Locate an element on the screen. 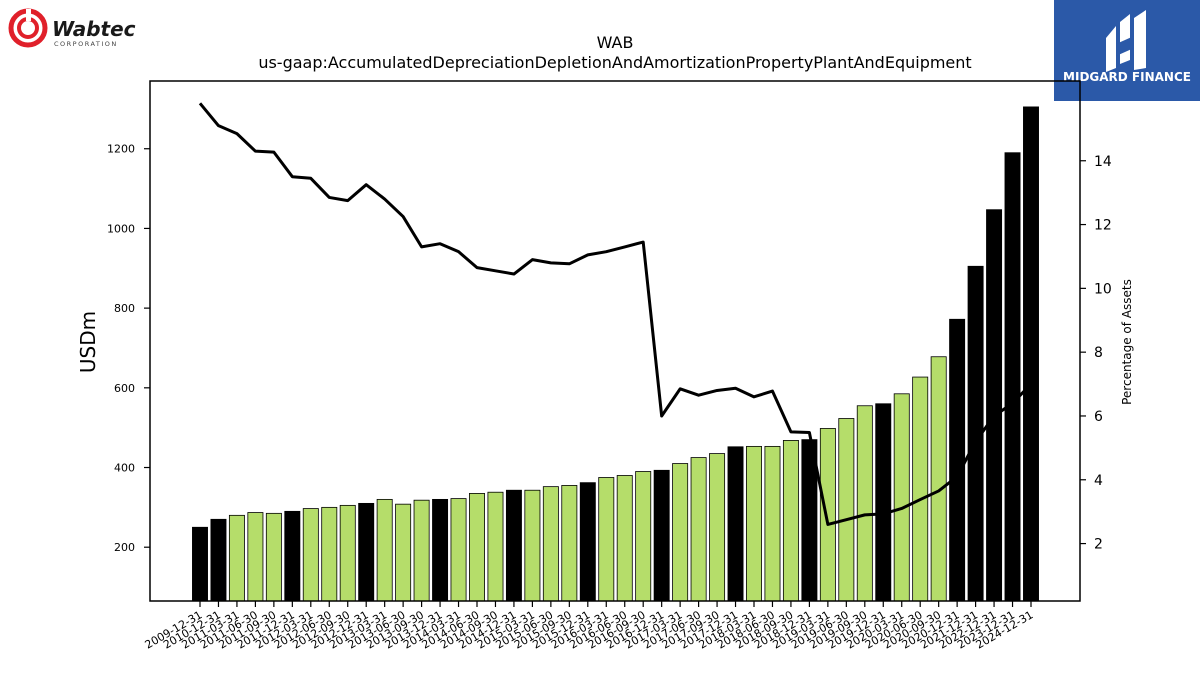 This screenshot has width=1200, height=675. wabtec-logo: Wabtec CORPORATION is located at coordinates (76, 29).